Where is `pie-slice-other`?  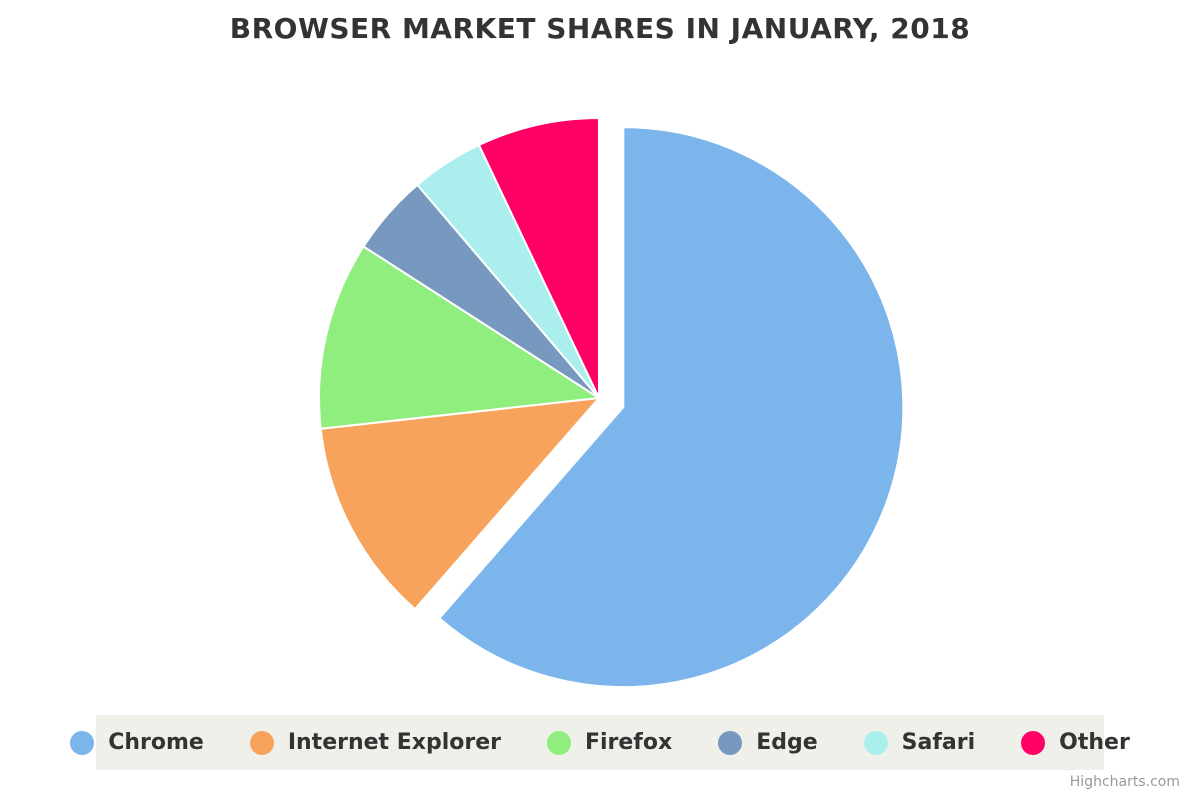
pie-slice-other is located at coordinates (538, 258).